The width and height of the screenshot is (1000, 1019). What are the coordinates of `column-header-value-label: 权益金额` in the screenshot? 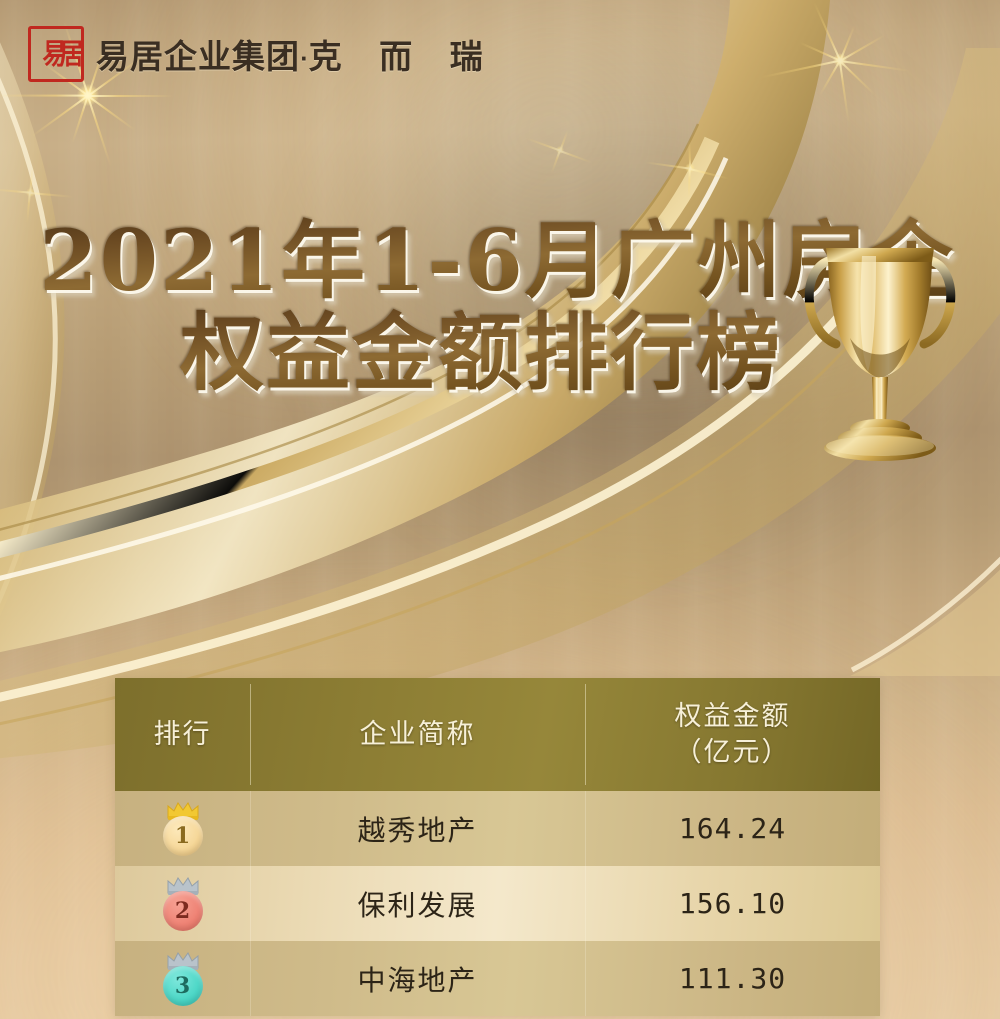 It's located at (732, 716).